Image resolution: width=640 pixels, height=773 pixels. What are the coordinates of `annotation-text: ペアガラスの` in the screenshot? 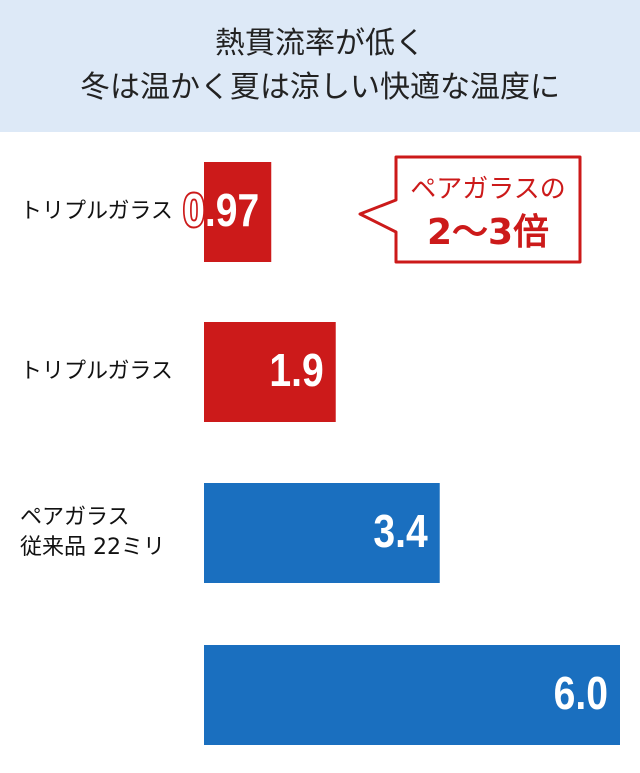 It's located at (487, 190).